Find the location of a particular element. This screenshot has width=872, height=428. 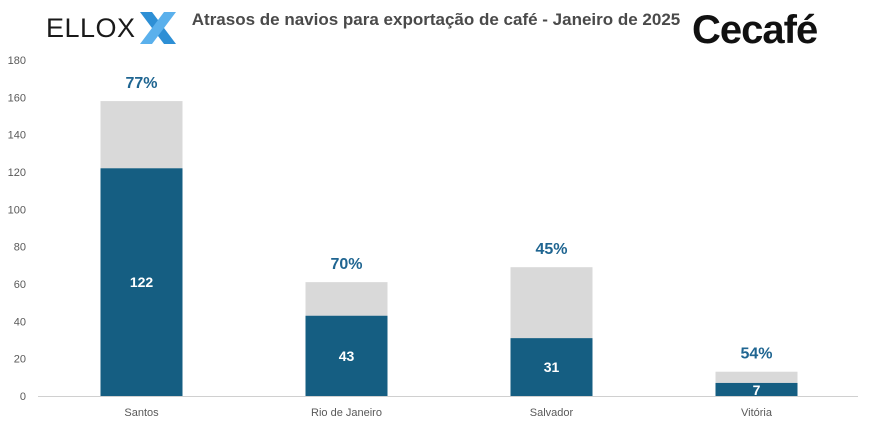

y-tick-label: 180 is located at coordinates (17, 61).